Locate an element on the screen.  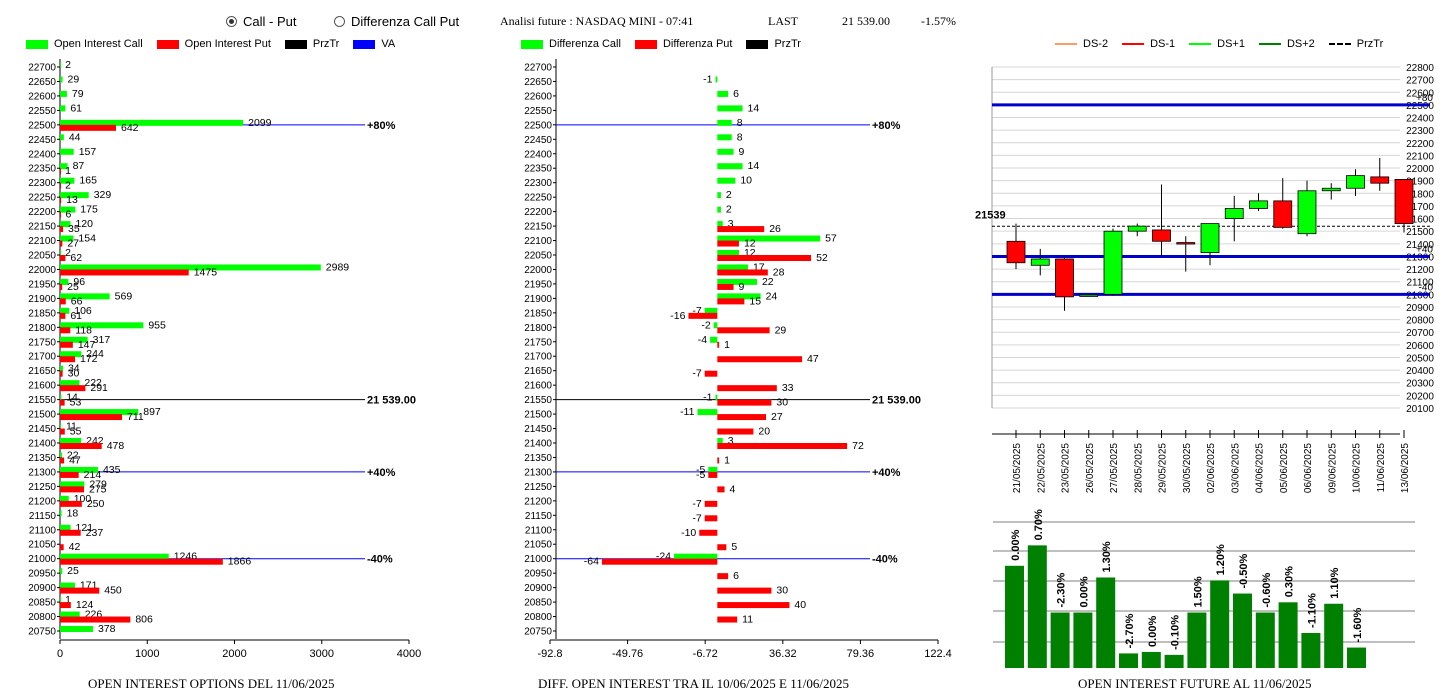
put-data-label: 30 is located at coordinates (782, 591).